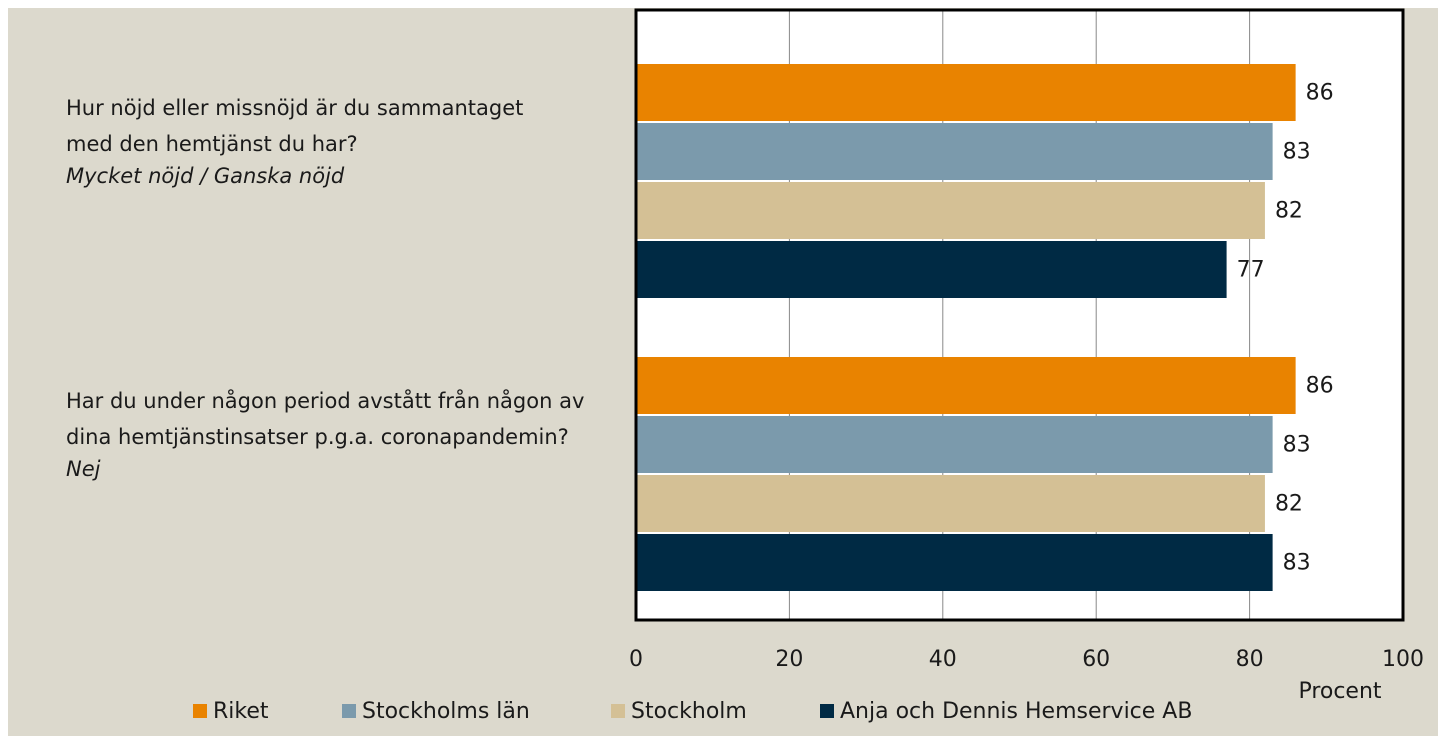 The height and width of the screenshot is (744, 1446). Describe the element at coordinates (636, 659) in the screenshot. I see `x-tick-label: 0` at that location.